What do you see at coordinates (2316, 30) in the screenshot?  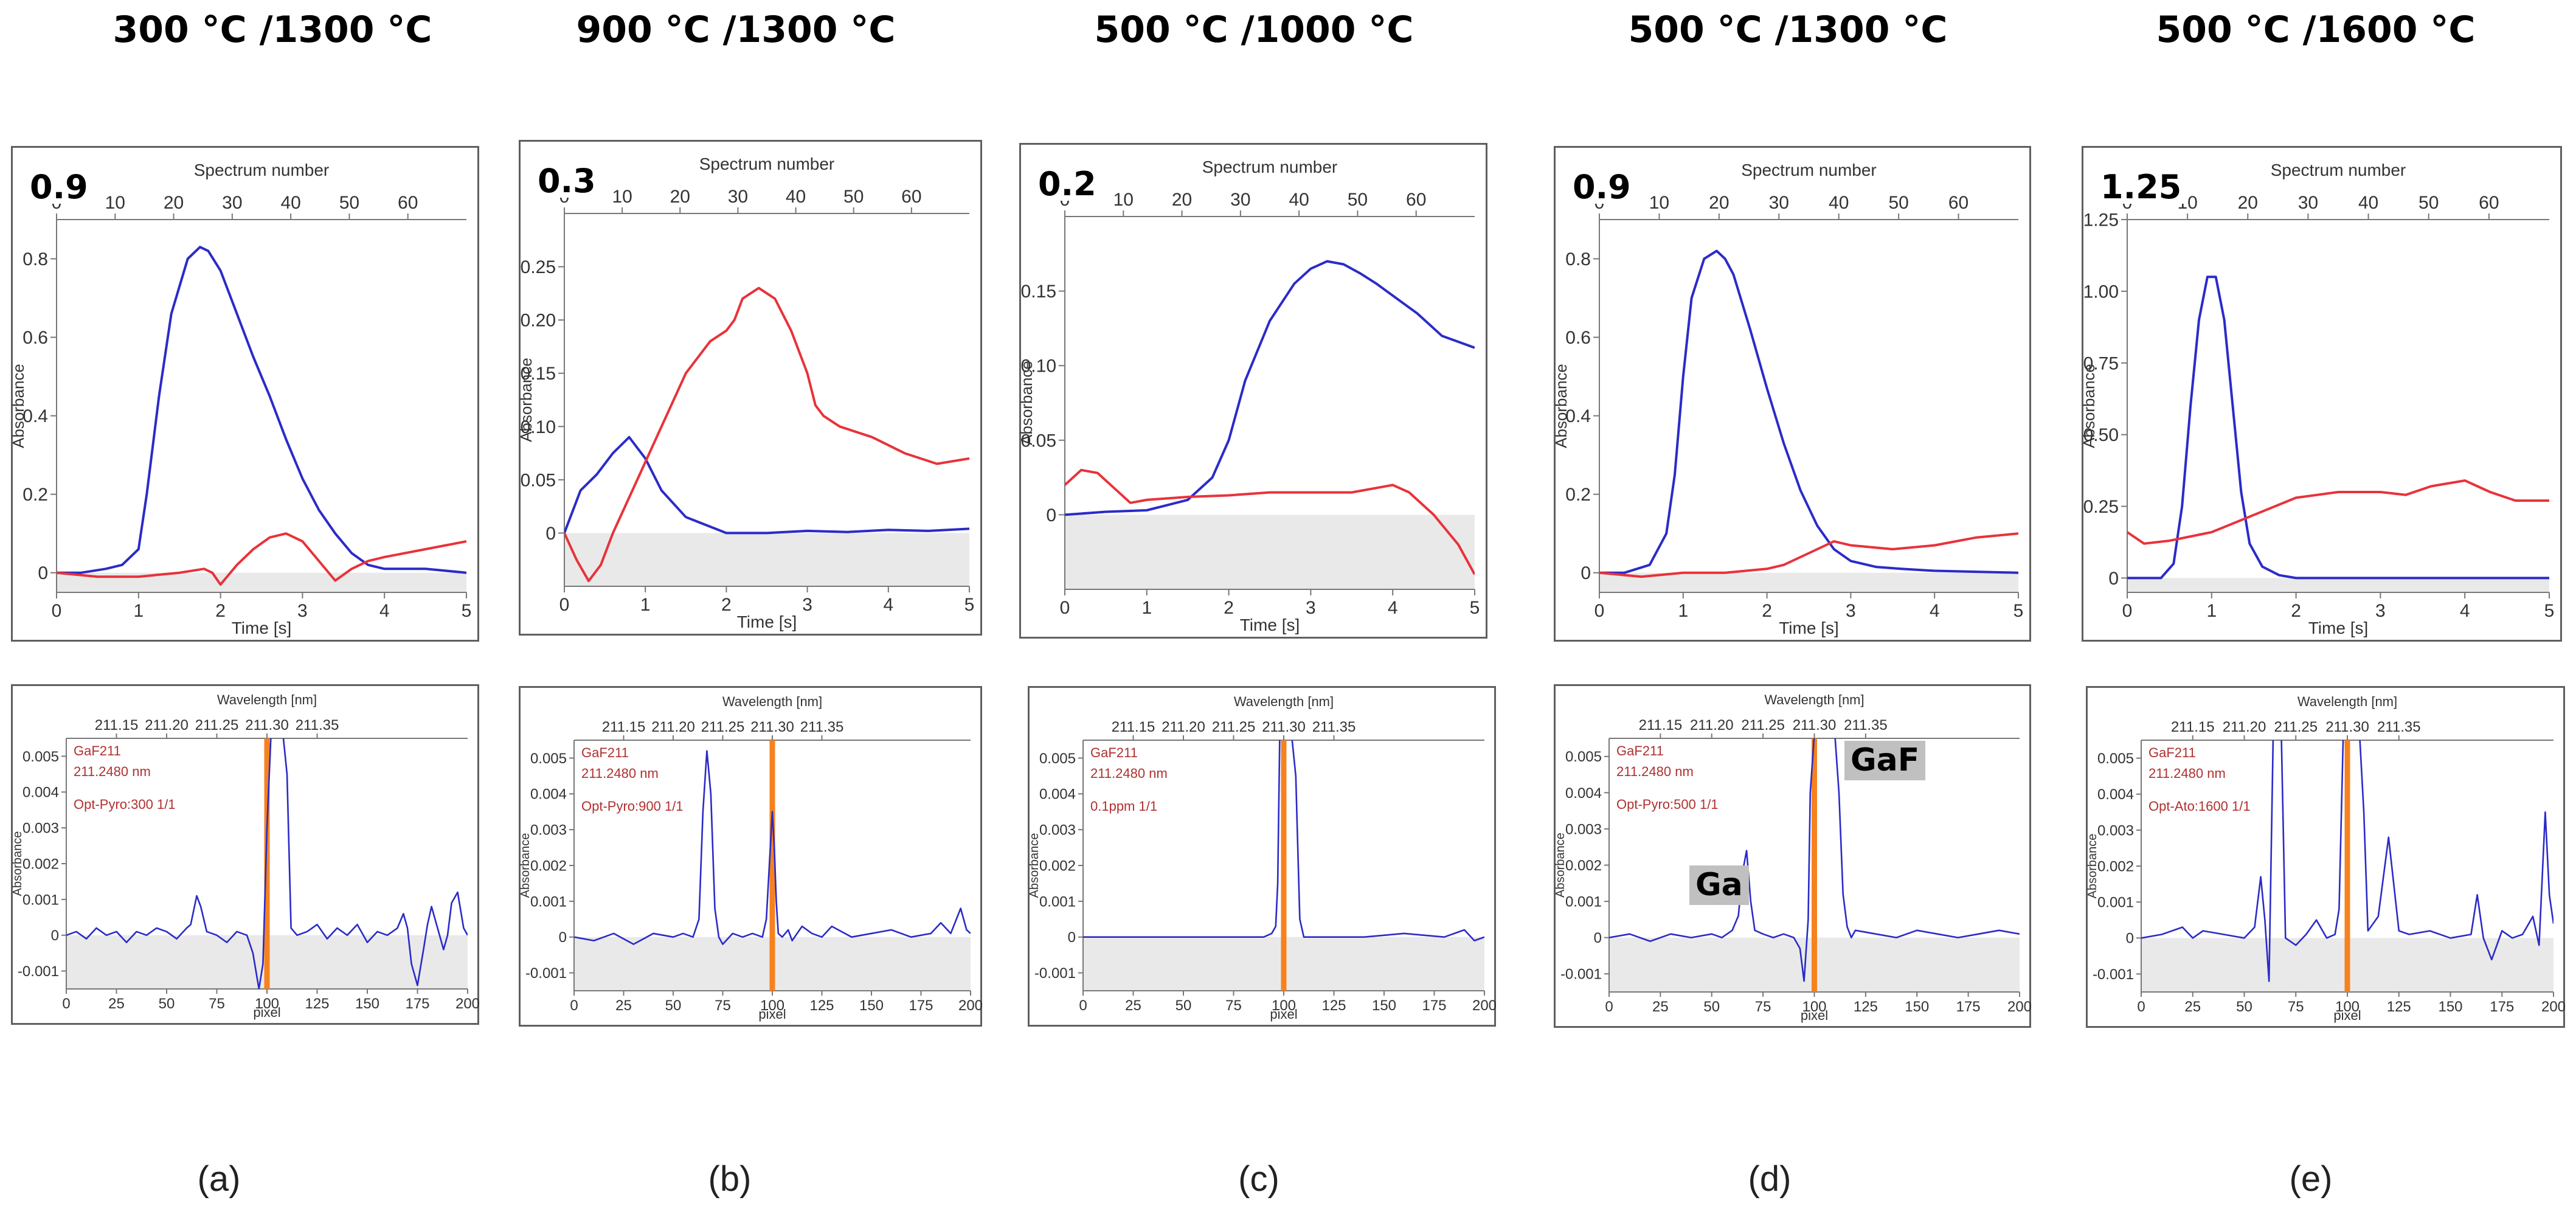 I see `column-title-e: 500 °C /1600 °C` at bounding box center [2316, 30].